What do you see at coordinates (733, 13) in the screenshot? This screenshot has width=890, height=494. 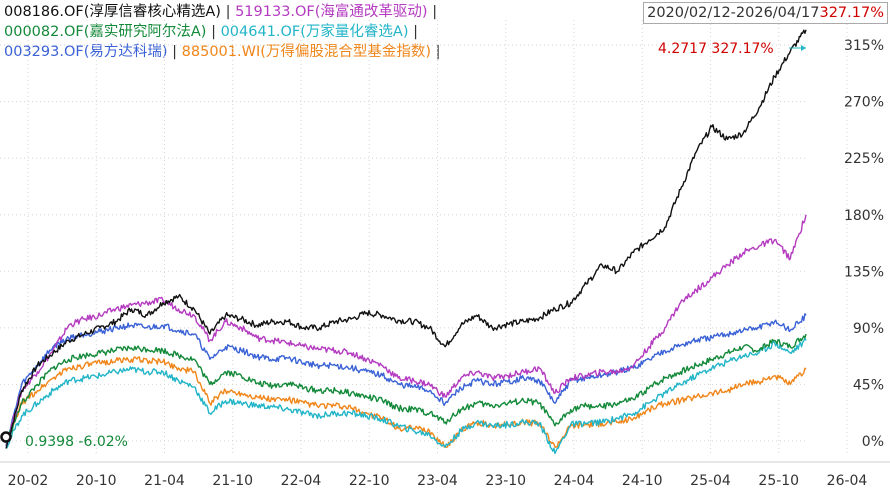 I see `date-range-text: 2020/02/12-2026/04/17` at bounding box center [733, 13].